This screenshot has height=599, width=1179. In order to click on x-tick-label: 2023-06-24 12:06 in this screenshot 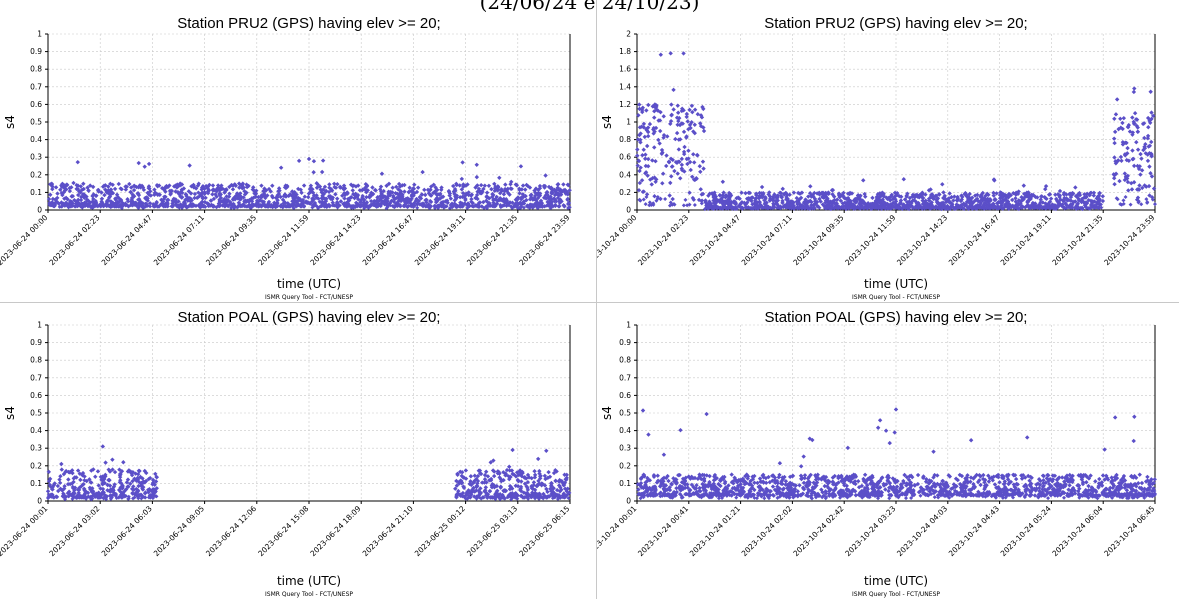, I will do `click(231, 531)`.